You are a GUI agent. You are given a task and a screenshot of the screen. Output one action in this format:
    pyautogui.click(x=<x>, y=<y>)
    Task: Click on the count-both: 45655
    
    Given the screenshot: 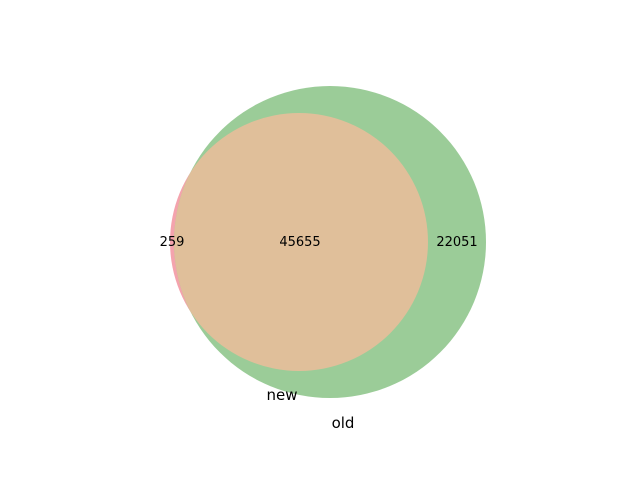 What is the action you would take?
    pyautogui.click(x=299, y=242)
    